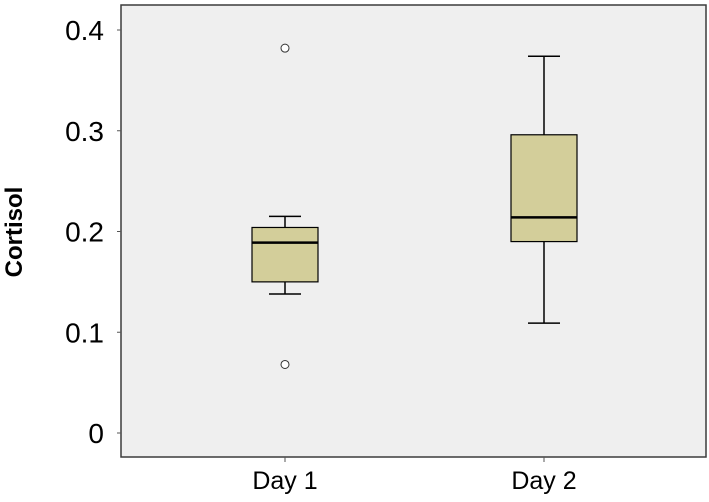 Image resolution: width=709 pixels, height=502 pixels. I want to click on y-tick-label: 0.1, so click(84, 332).